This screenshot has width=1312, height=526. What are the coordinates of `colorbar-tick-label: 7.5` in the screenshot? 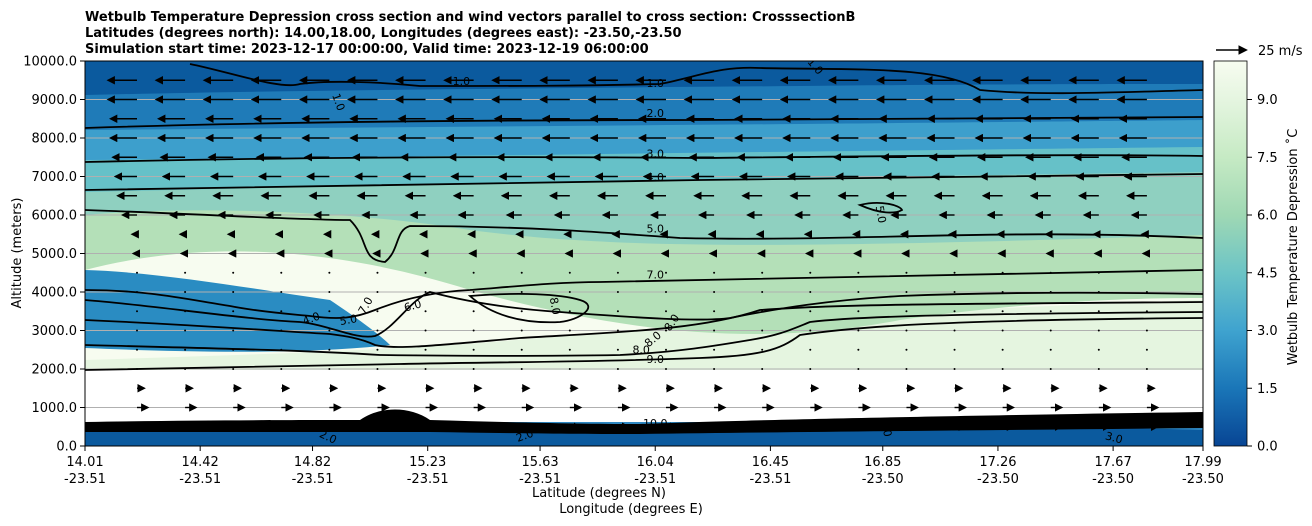 It's located at (1267, 158).